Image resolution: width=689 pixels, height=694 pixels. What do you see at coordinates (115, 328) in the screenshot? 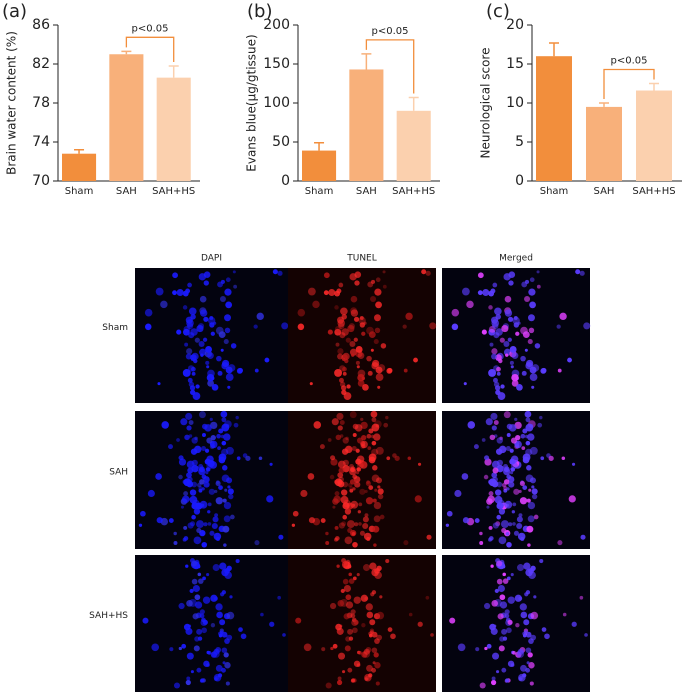
I see `row-label: Sham` at bounding box center [115, 328].